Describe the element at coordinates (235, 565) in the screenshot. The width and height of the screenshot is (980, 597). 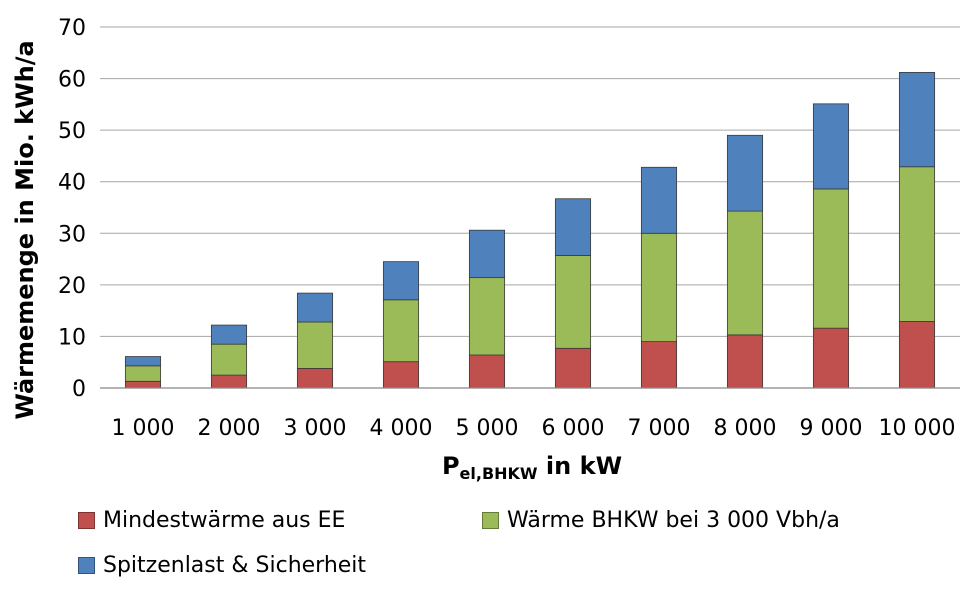
I see `legend-label: Spitzenlast & Sicherheit` at that location.